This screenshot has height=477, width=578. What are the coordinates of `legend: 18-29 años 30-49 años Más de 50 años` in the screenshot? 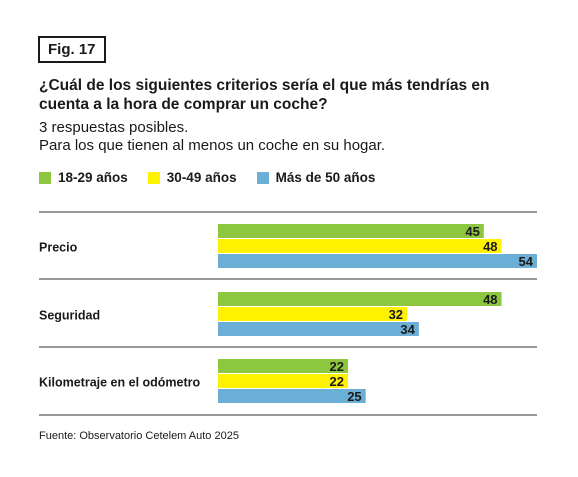 It's located at (207, 177).